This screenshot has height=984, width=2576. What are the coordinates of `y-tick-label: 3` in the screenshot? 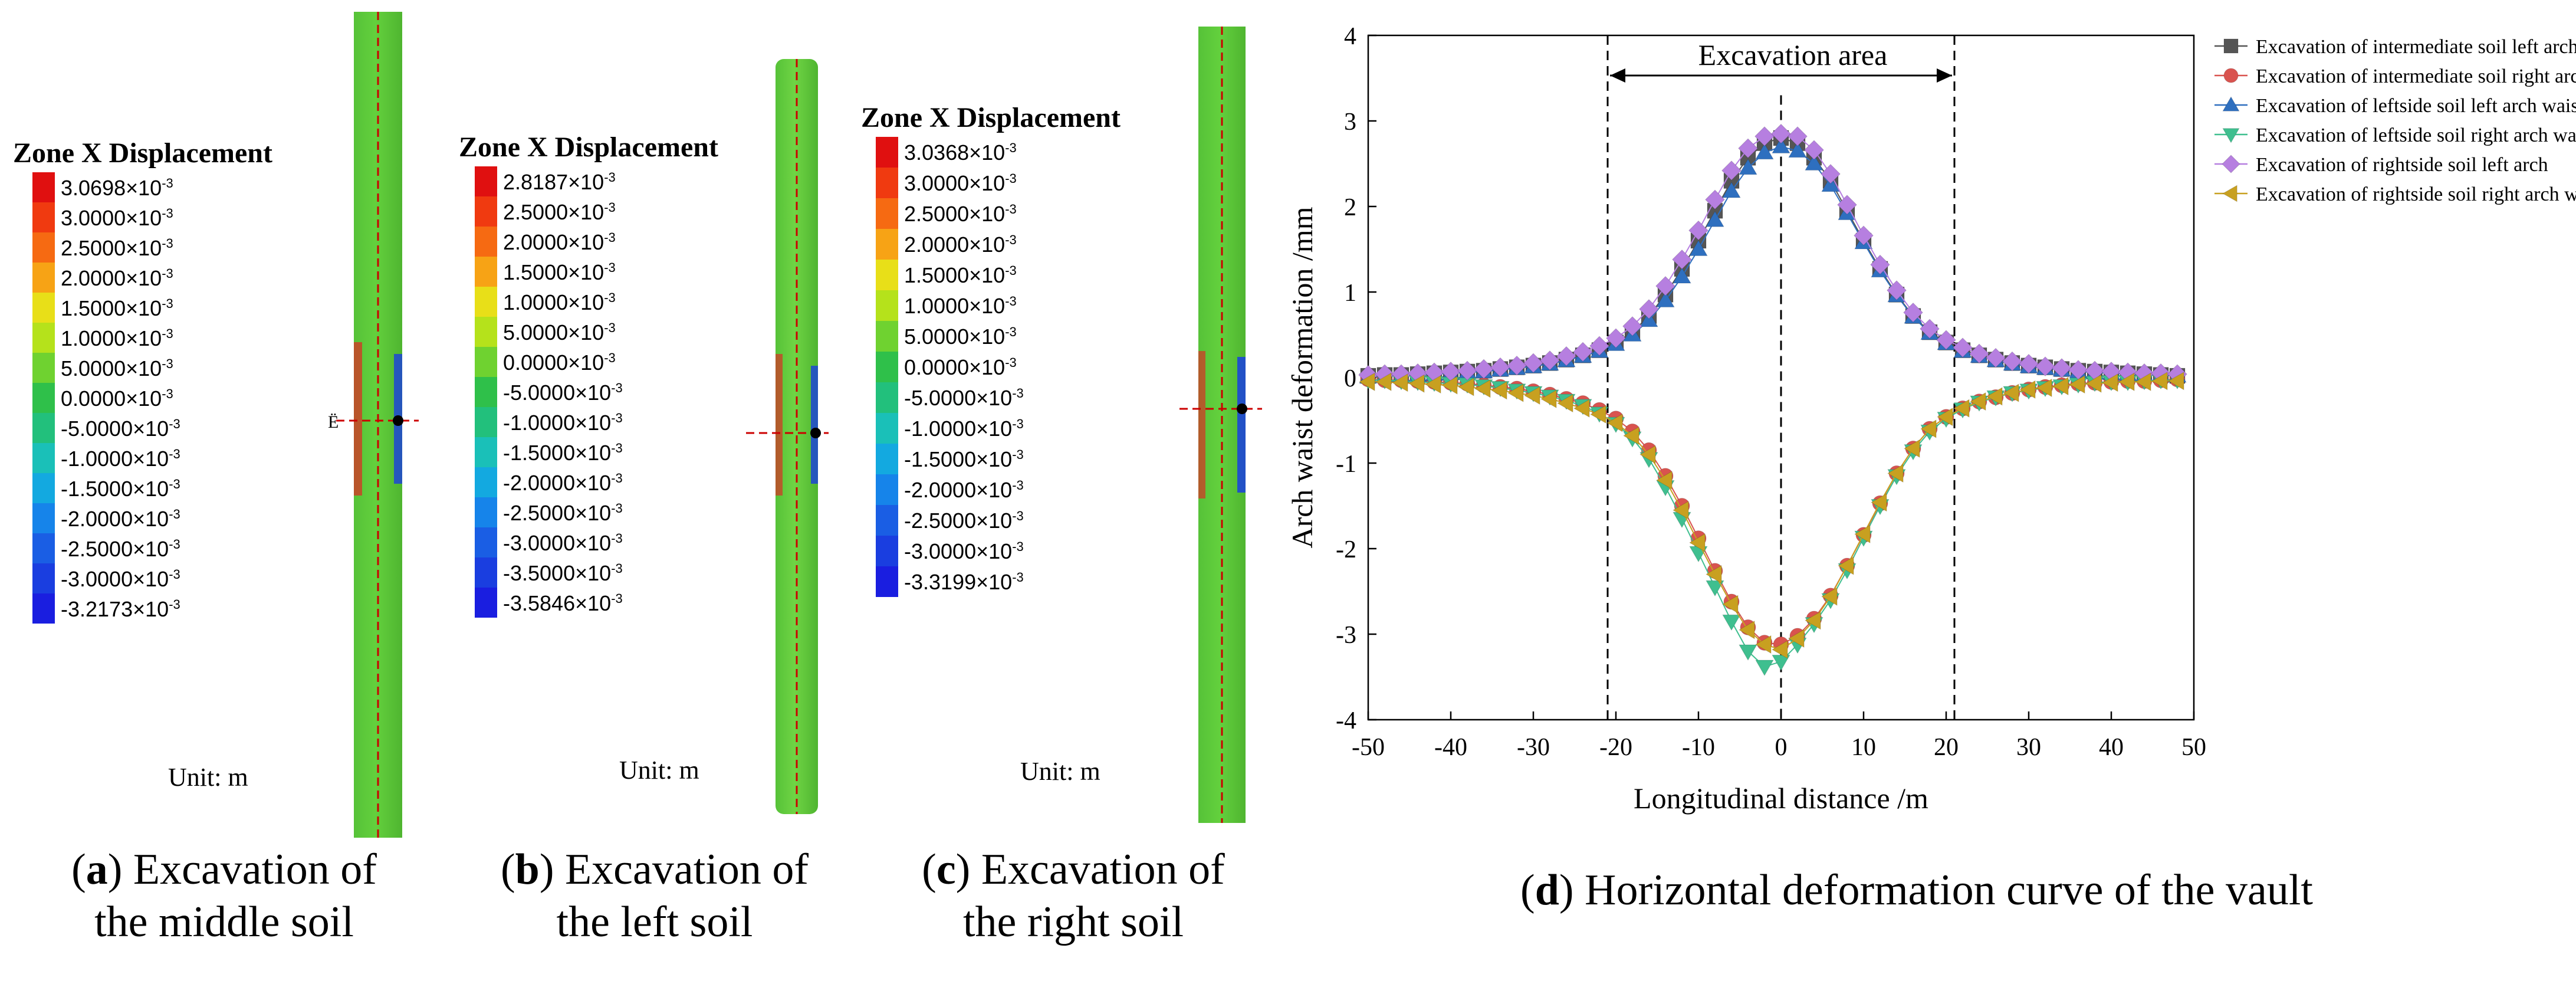 It's located at (1350, 122).